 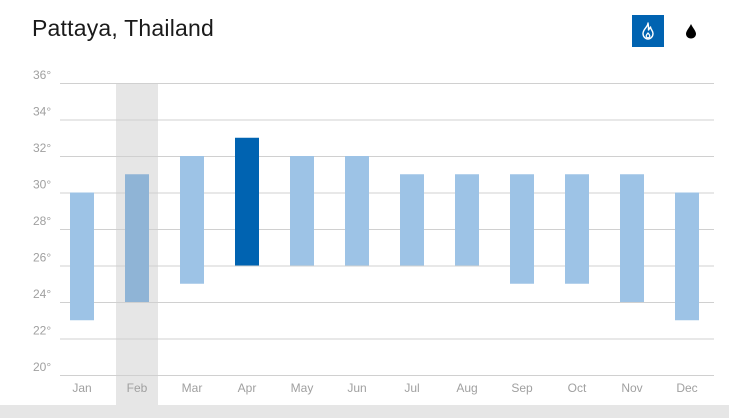 I want to click on x-tick-label: Dec, so click(x=686, y=388).